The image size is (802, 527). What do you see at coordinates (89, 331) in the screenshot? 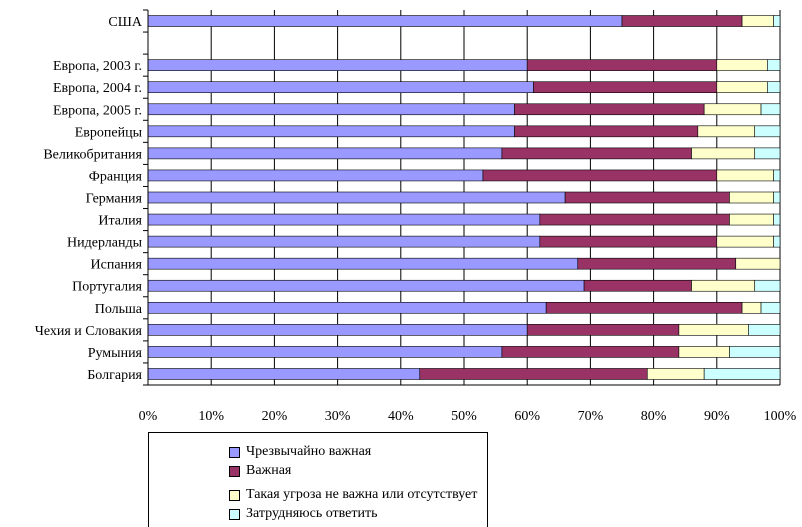
I see `category-label: Чехия и Словакия` at bounding box center [89, 331].